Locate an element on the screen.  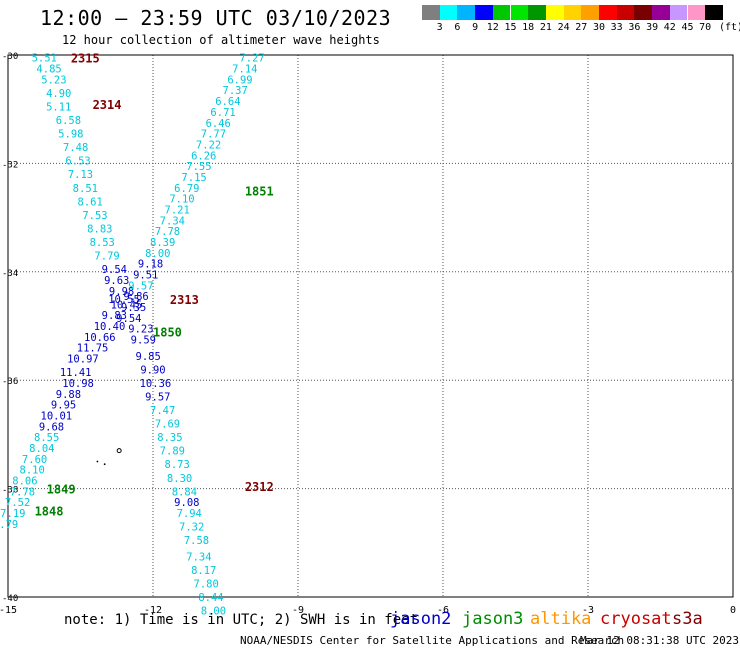
swh-value: 9.35 is located at coordinates (133, 308).